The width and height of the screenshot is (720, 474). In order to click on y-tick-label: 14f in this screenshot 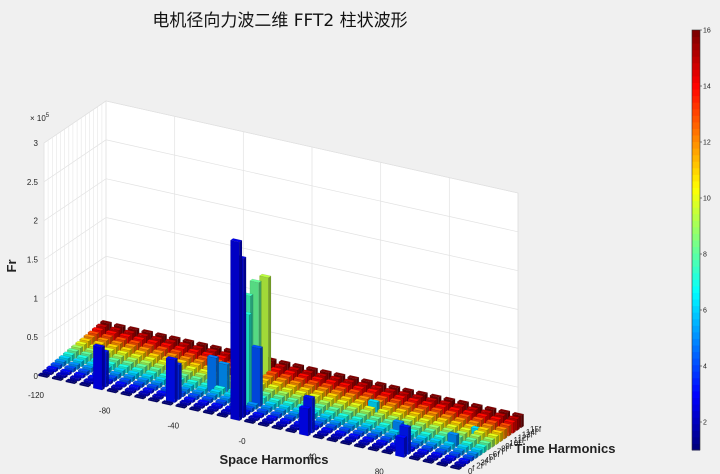, I will do `click(532, 432)`.